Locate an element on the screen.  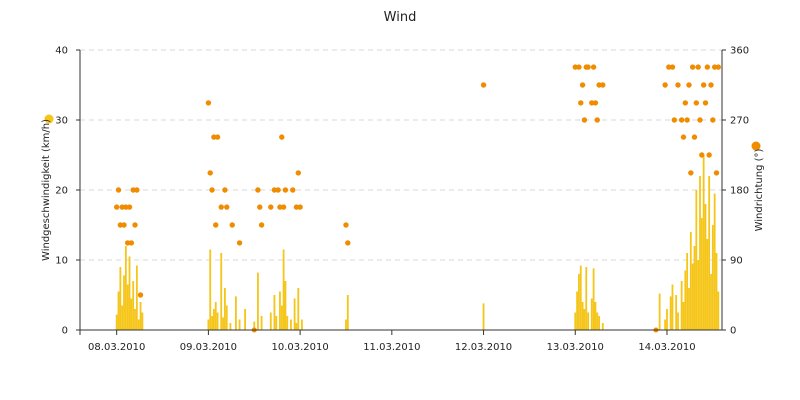
x-tick-label: 09.03.2010 is located at coordinates (208, 347).